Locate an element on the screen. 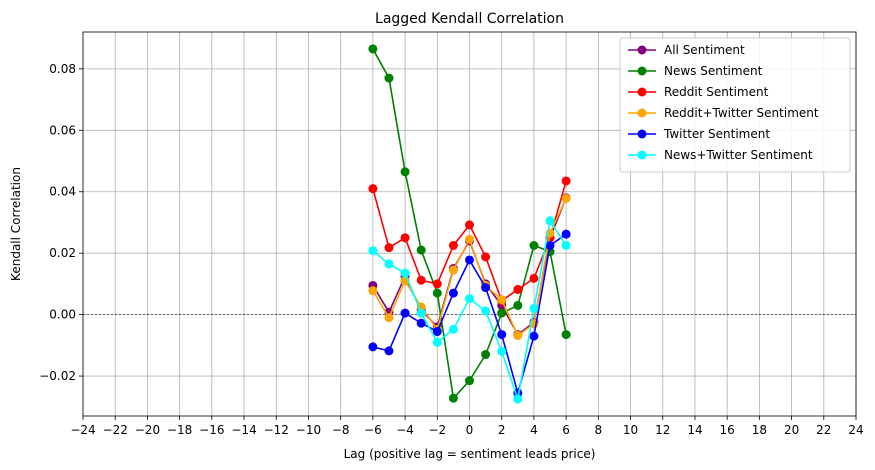 The height and width of the screenshot is (470, 875). y-tick-label: −0.02 is located at coordinates (57, 376).